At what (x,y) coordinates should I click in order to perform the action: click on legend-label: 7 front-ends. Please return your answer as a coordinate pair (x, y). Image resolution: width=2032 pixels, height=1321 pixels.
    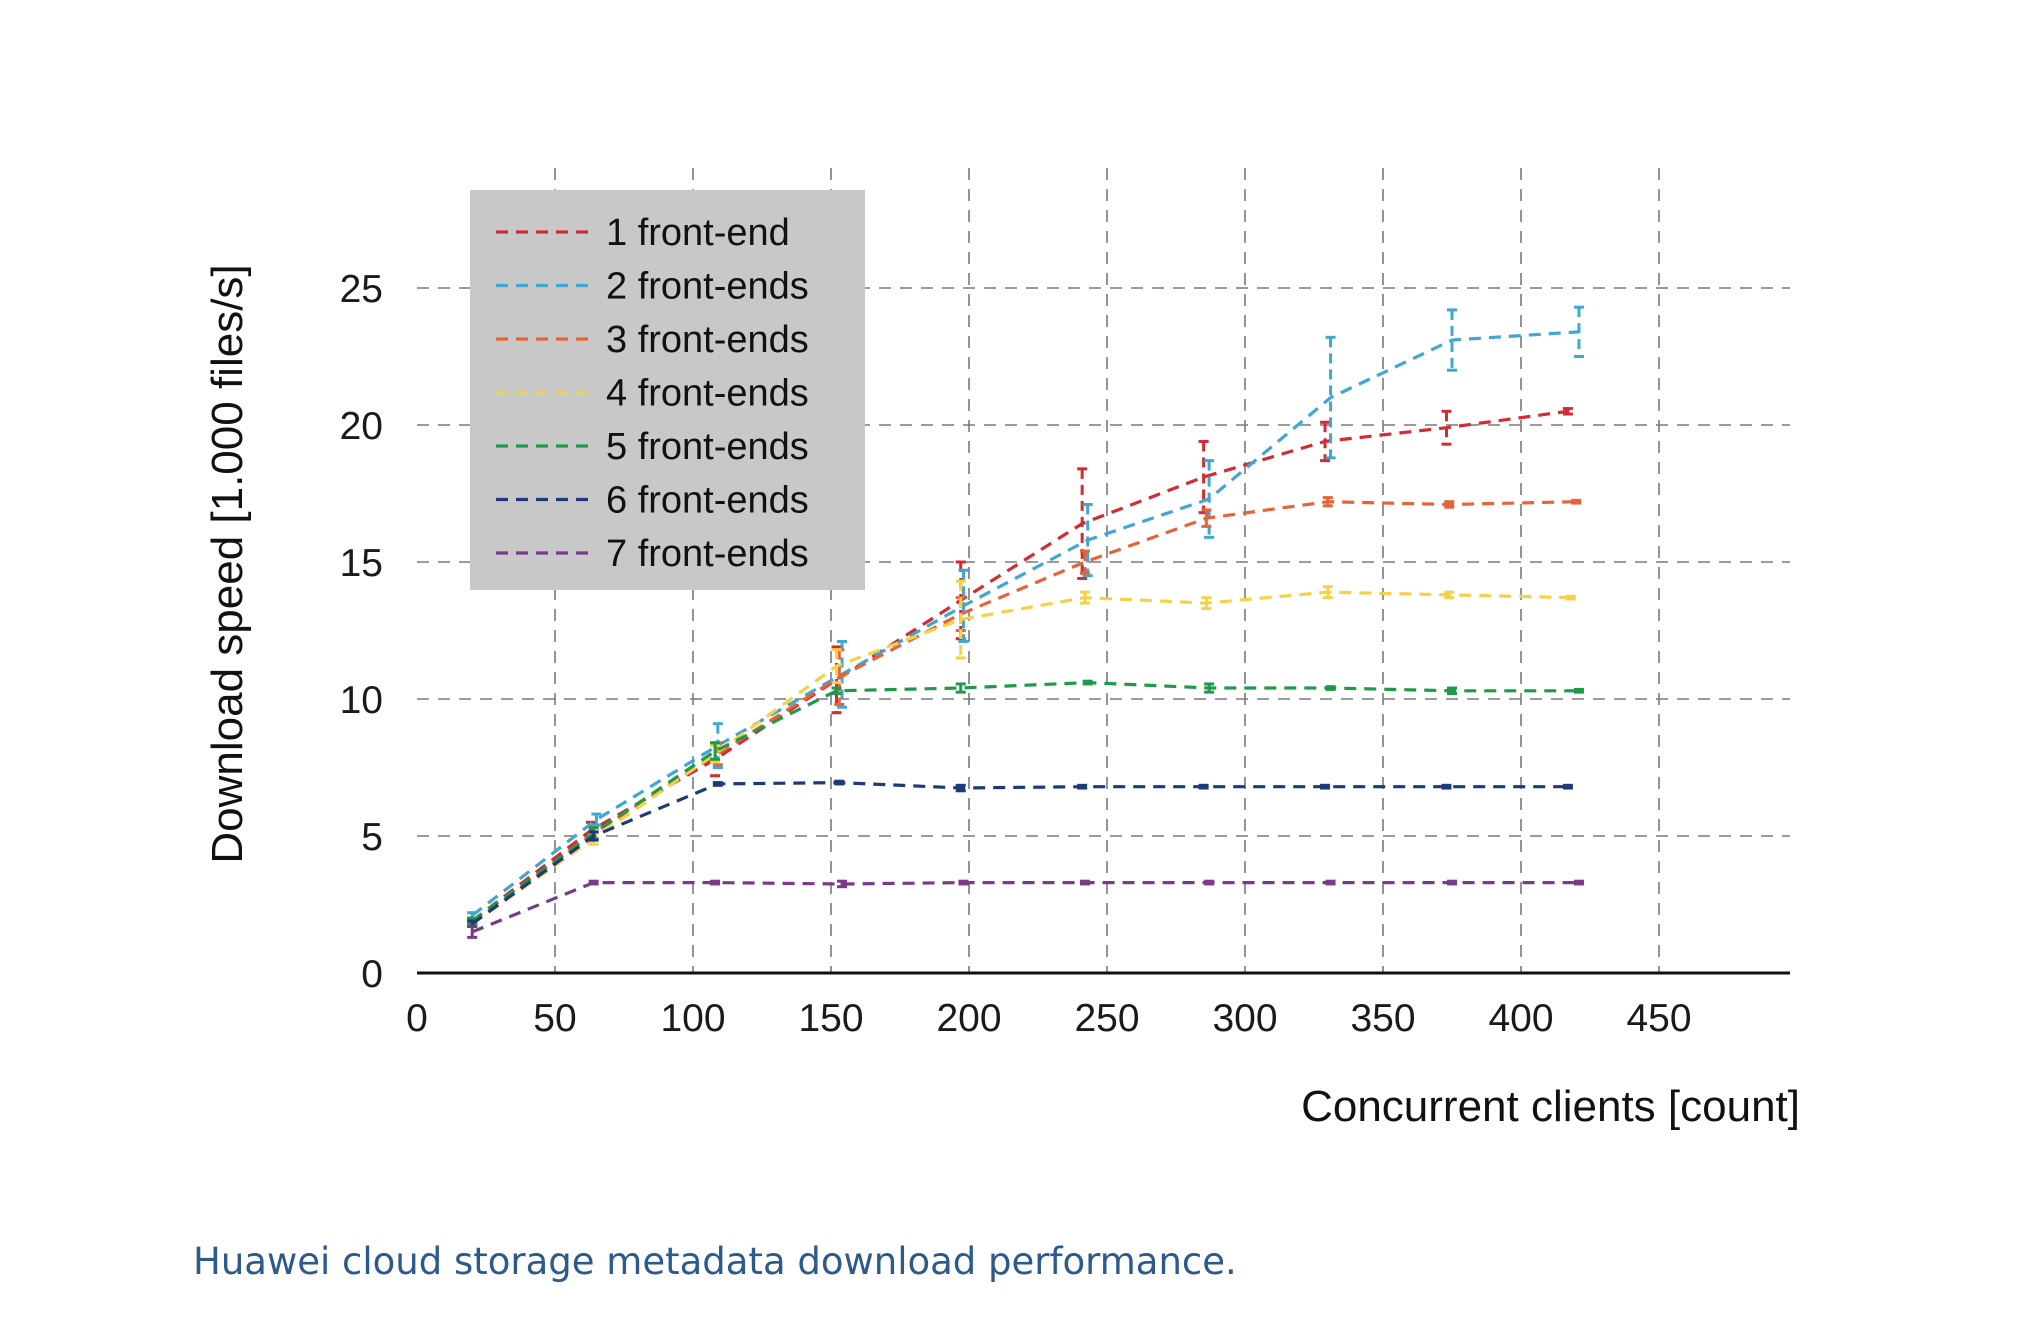
    Looking at the image, I should click on (707, 554).